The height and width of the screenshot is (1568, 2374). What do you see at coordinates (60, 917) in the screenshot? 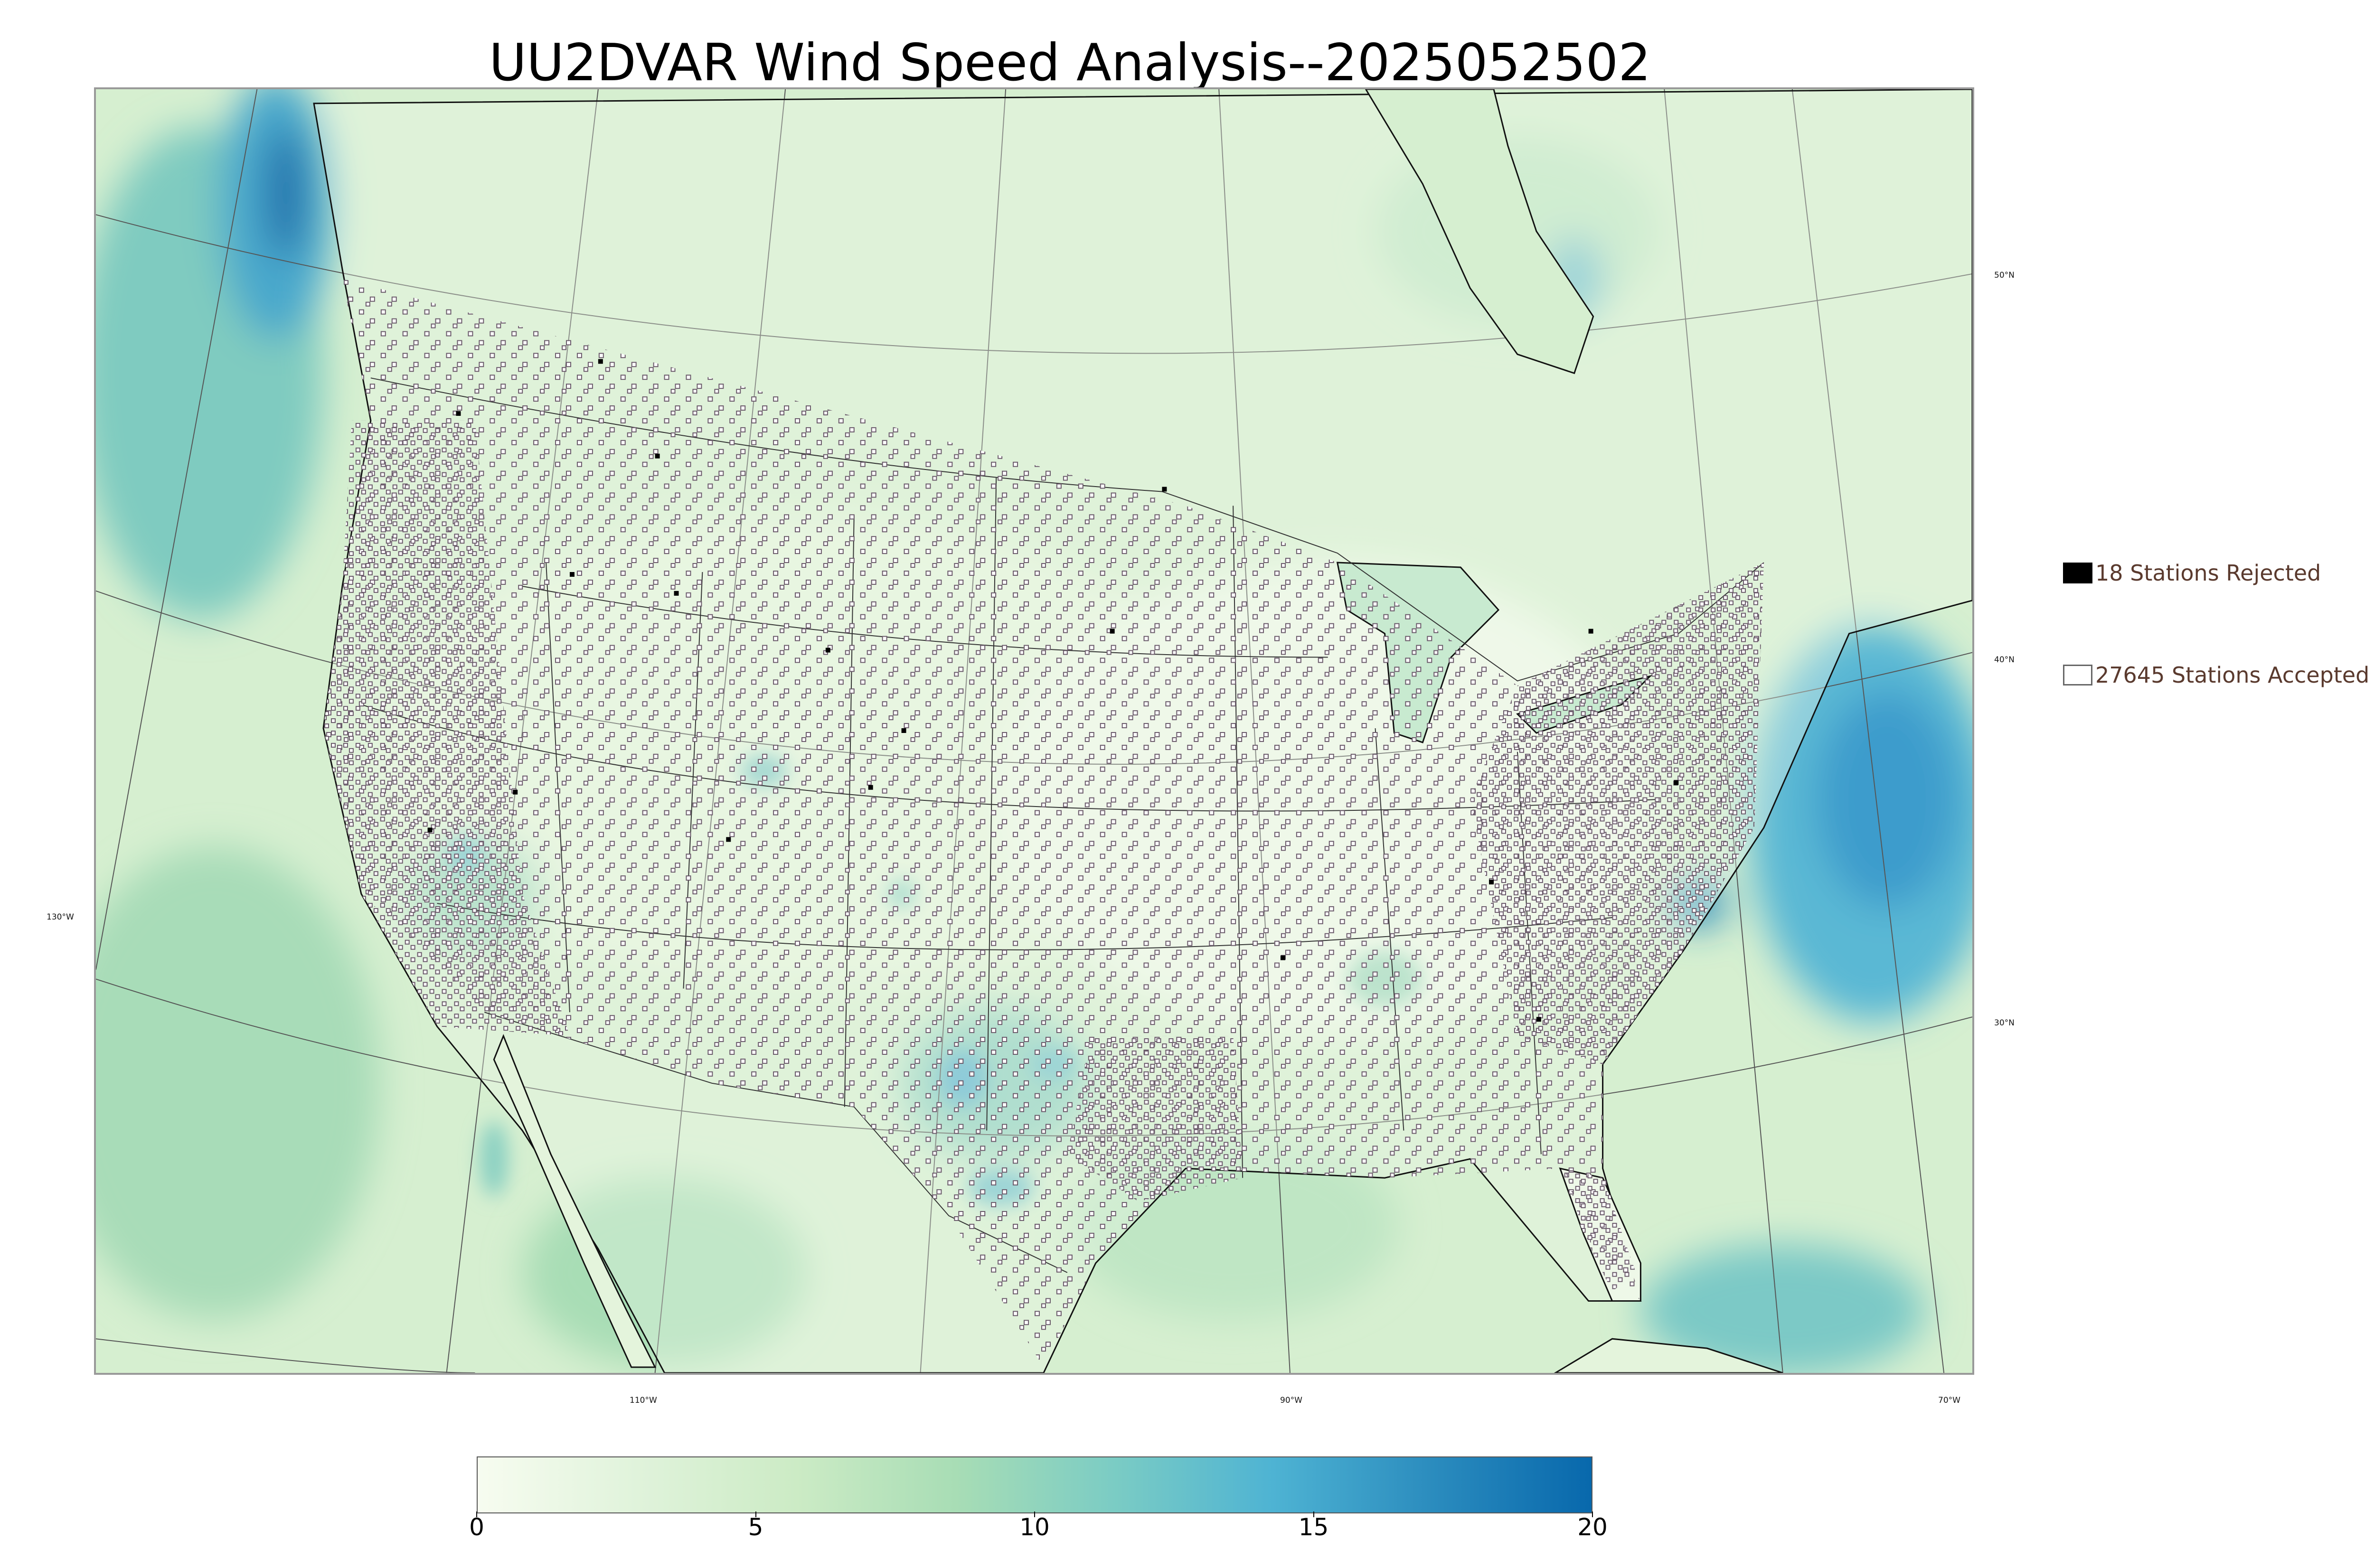
I see `lon-label-130: 130°W` at bounding box center [60, 917].